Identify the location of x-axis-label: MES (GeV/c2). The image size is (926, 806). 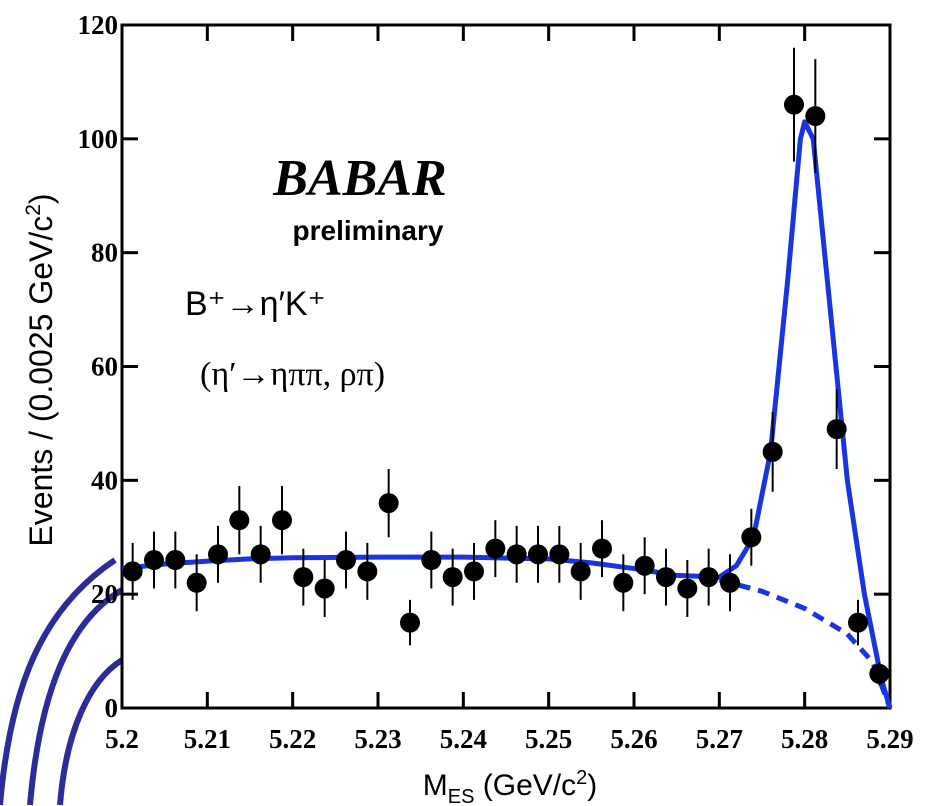
(510, 786).